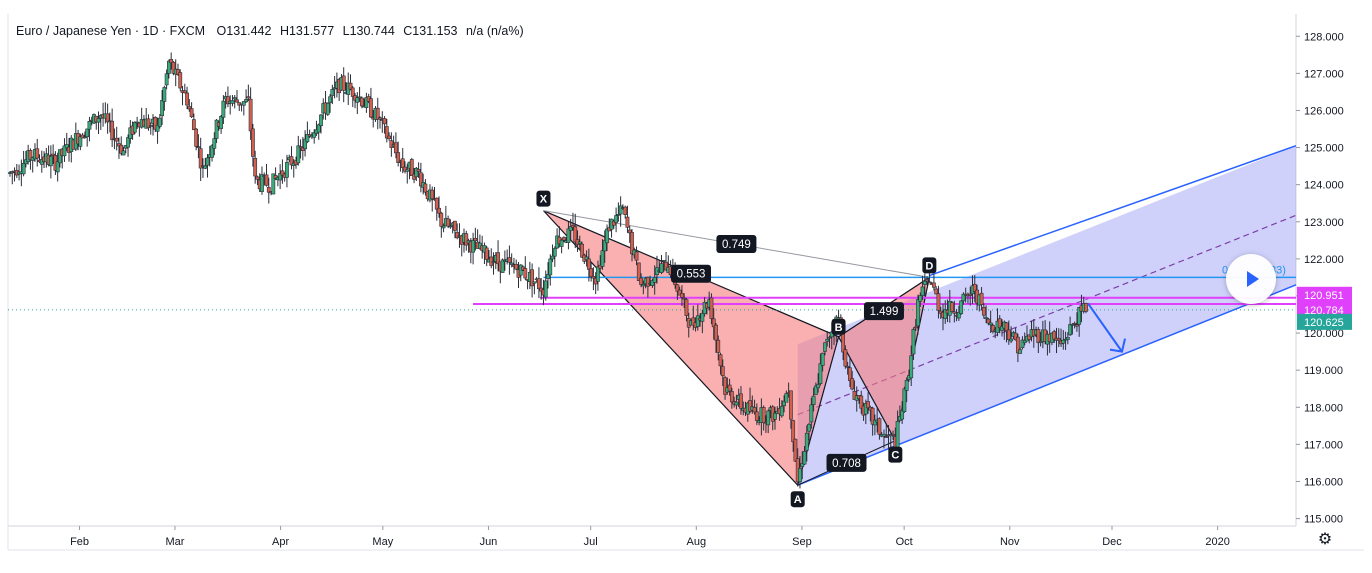 This screenshot has height=573, width=1372. What do you see at coordinates (846, 462) in the screenshot?
I see `ratio-label-ac-box` at bounding box center [846, 462].